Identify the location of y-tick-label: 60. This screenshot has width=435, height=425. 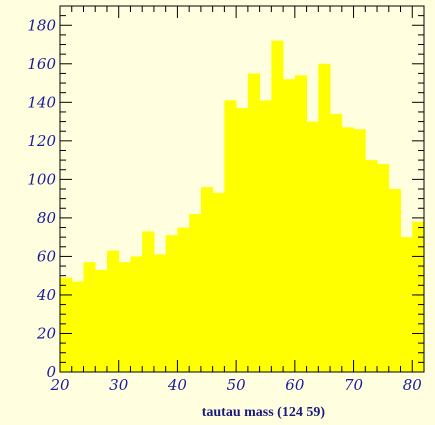
(47, 256).